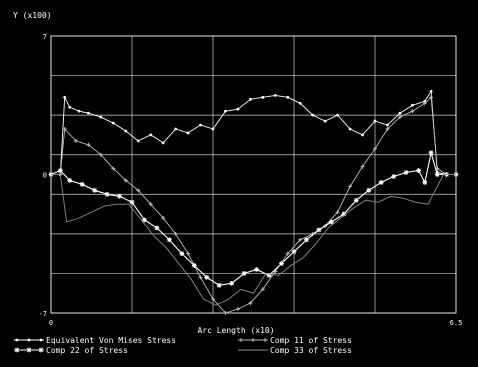 This screenshot has height=367, width=478. What do you see at coordinates (32, 15) in the screenshot?
I see `y-axis-label: Y (x100)` at bounding box center [32, 15].